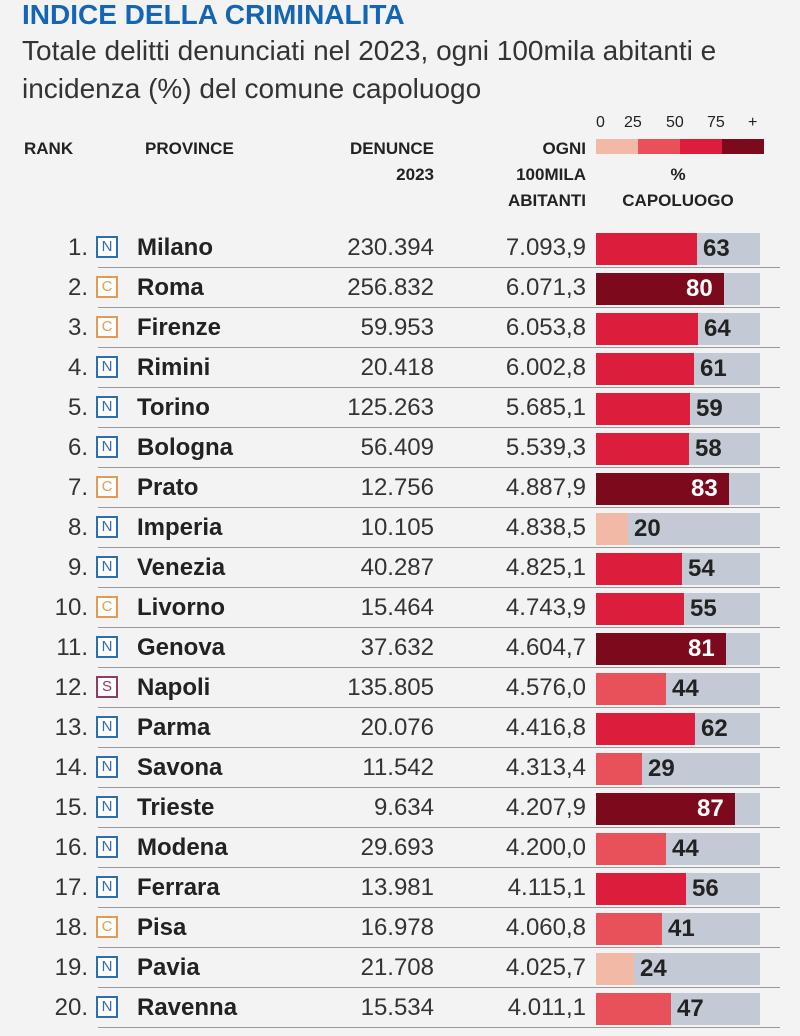  Describe the element at coordinates (600, 122) in the screenshot. I see `legend-label: 0` at that location.